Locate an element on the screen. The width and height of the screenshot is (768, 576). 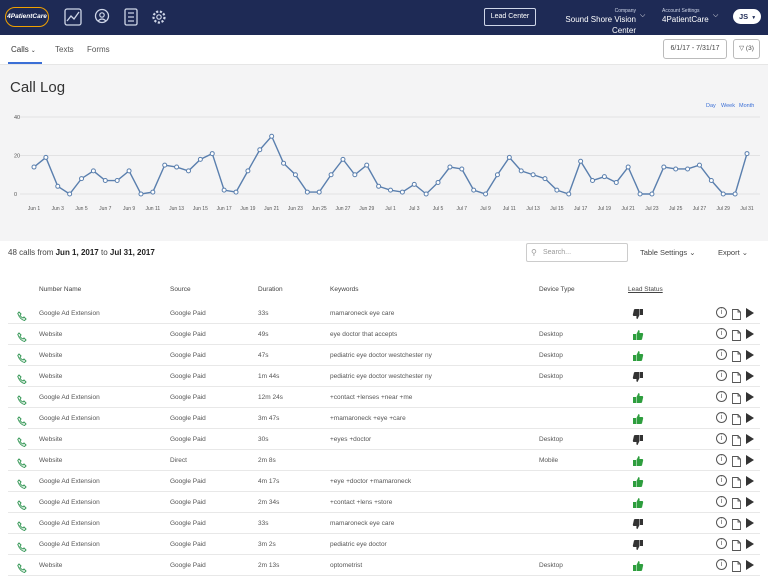
range-day-link: Day is located at coordinates (711, 106).